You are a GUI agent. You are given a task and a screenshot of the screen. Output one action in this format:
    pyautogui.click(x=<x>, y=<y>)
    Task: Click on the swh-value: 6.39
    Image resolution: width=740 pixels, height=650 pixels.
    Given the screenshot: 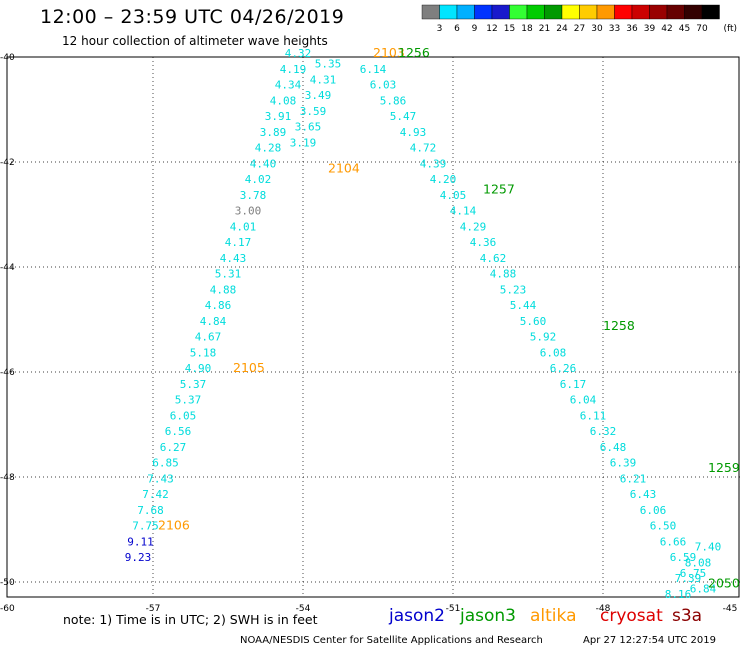 What is the action you would take?
    pyautogui.click(x=623, y=463)
    